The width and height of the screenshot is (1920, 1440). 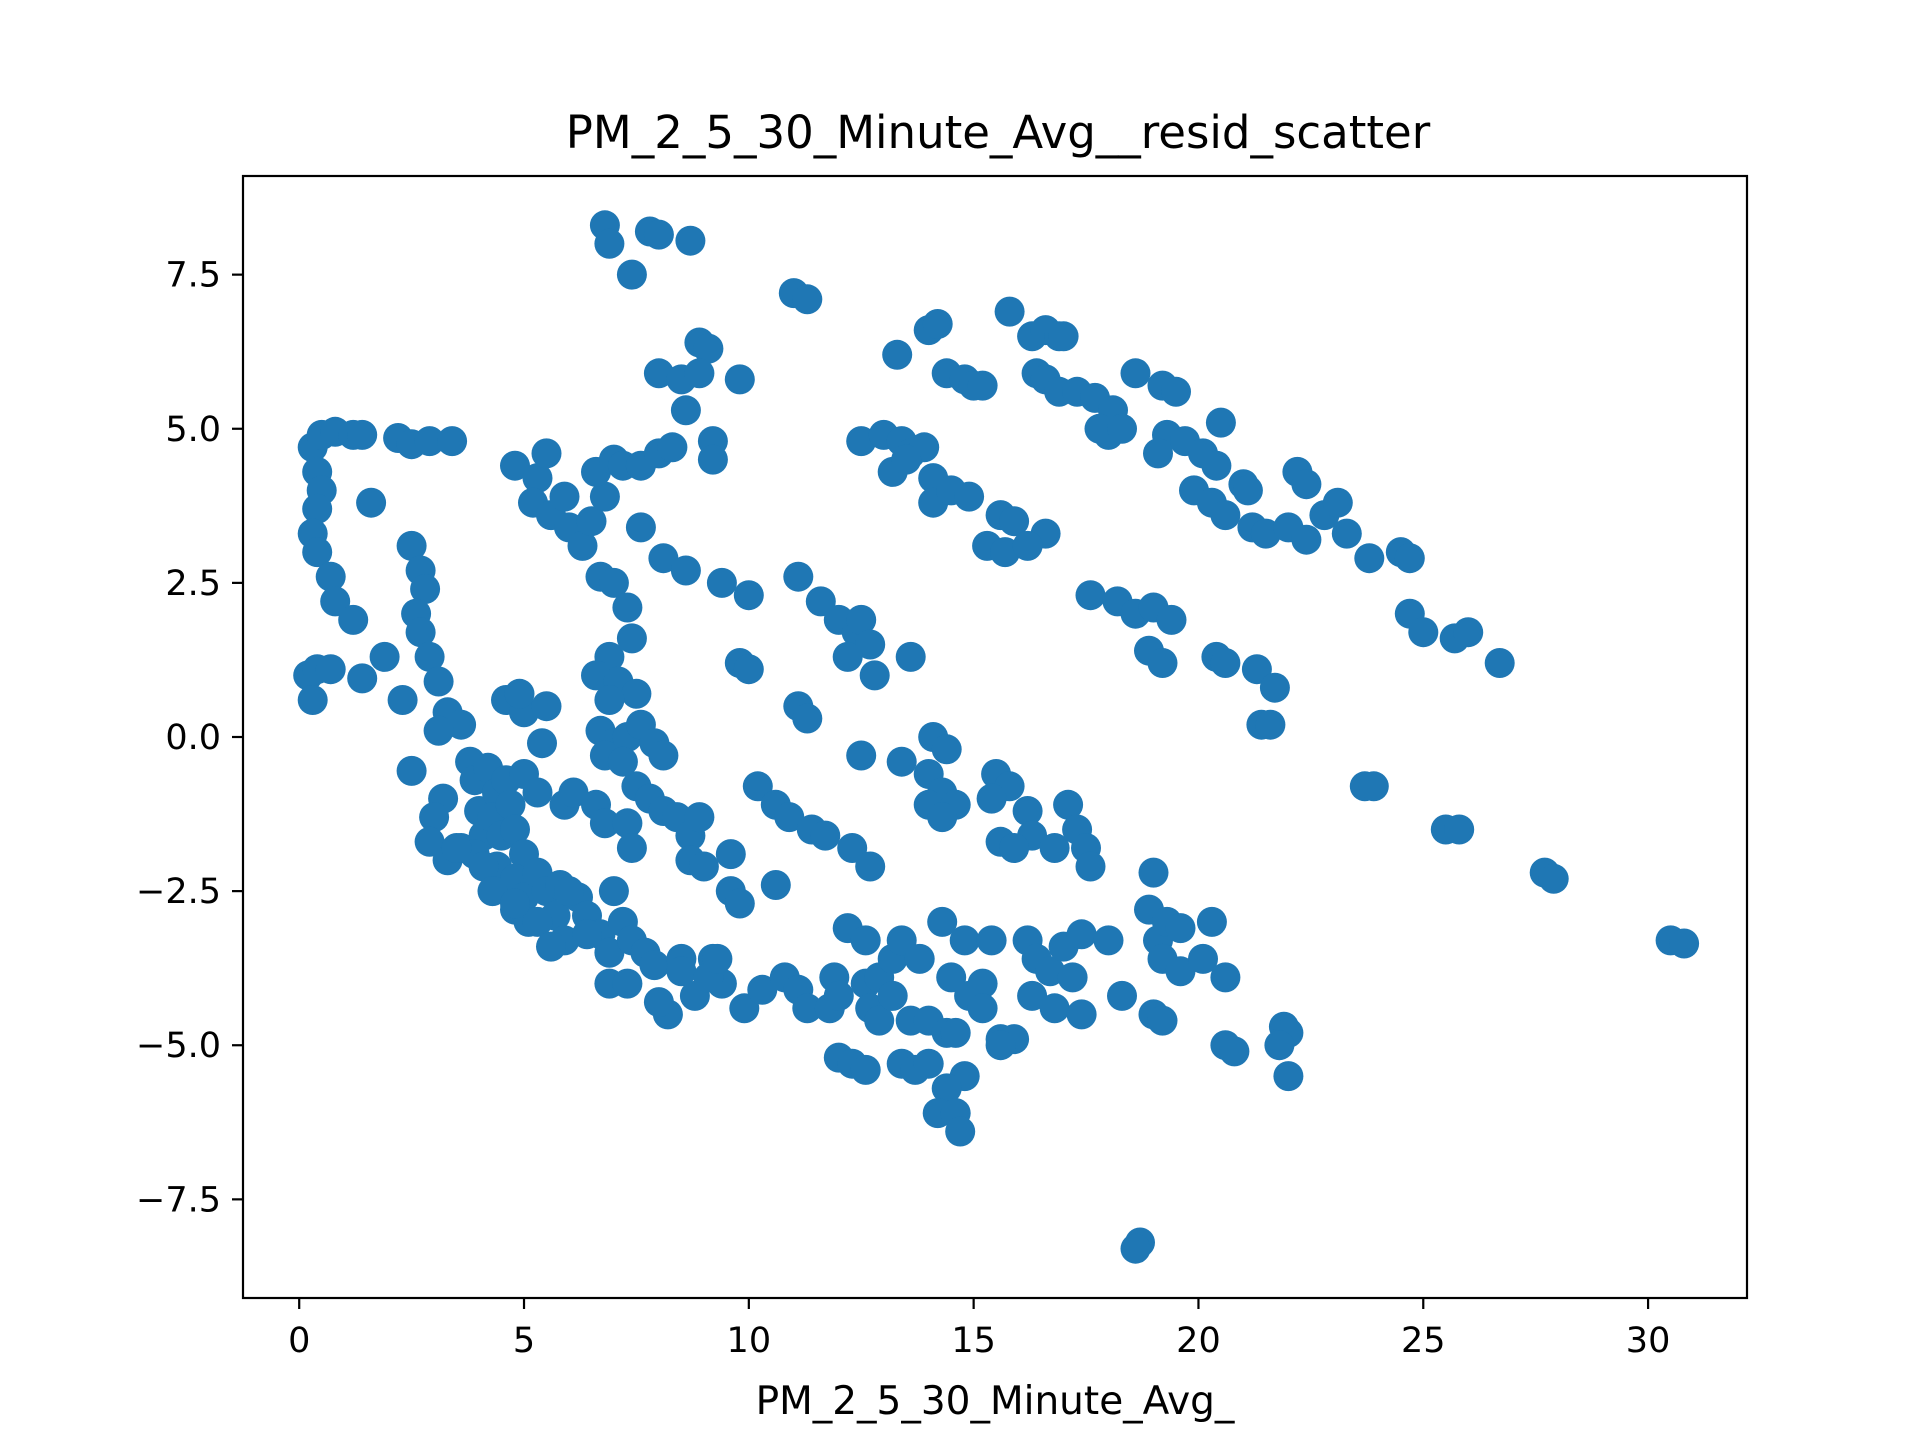 I want to click on x-axis: 0 5 10 15 20 25 30, so click(x=979, y=1329).